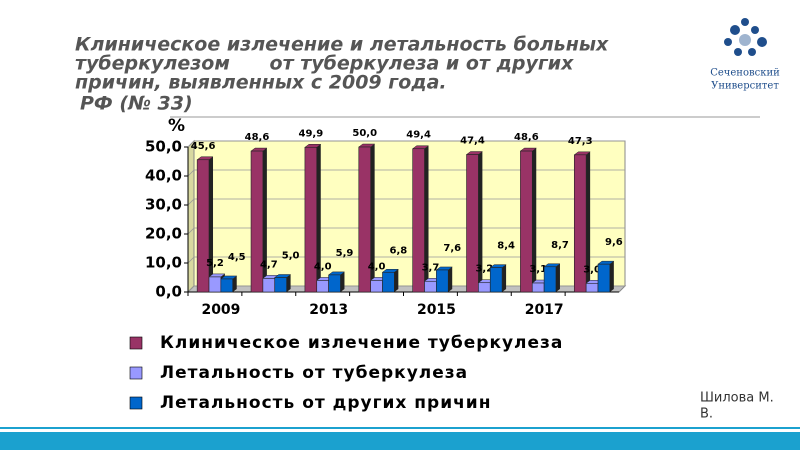 Image resolution: width=800 pixels, height=450 pixels. Describe the element at coordinates (324, 64) in the screenshot. I see `chart-title: туберкулезом от туберкулеза и от других` at that location.